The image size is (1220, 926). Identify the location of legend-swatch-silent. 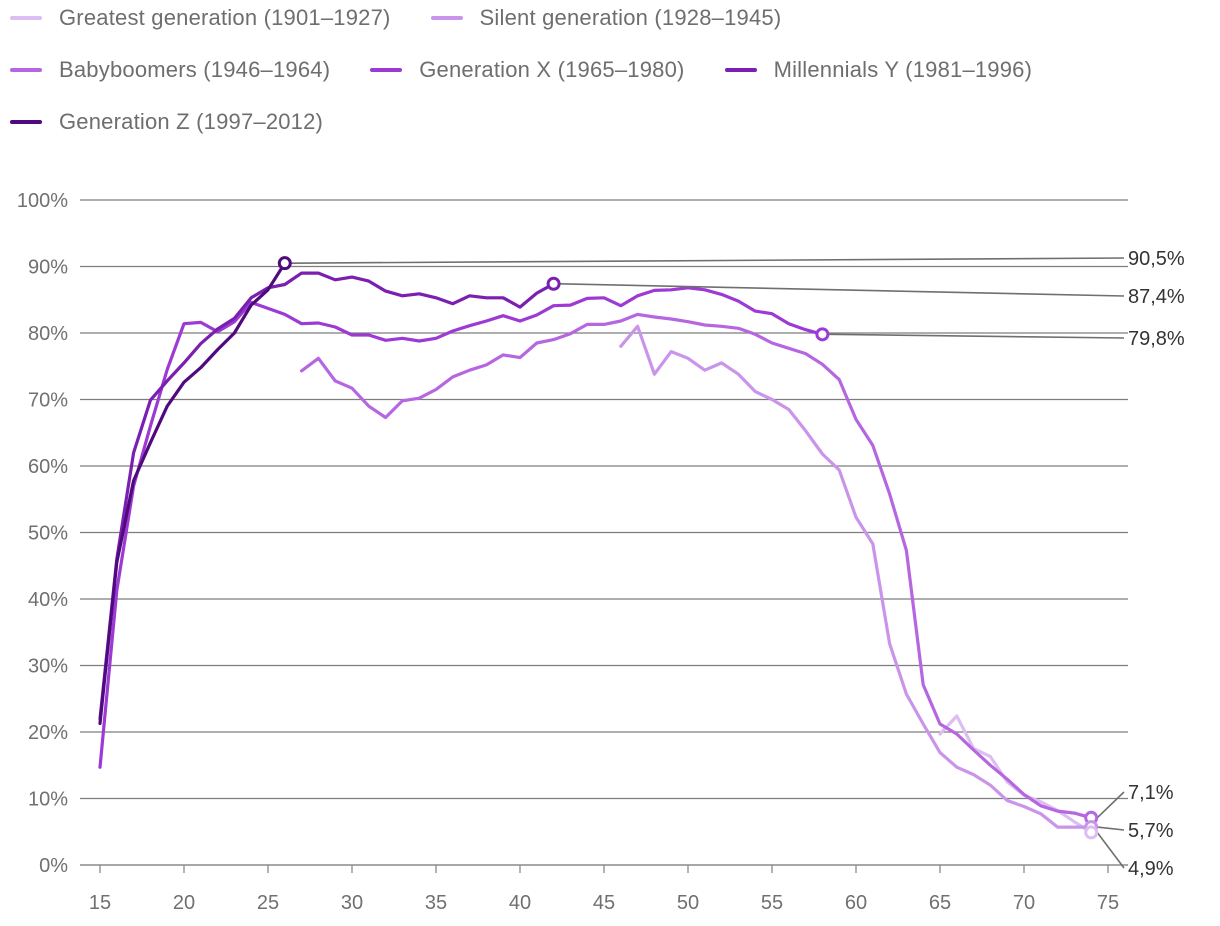
(446, 18).